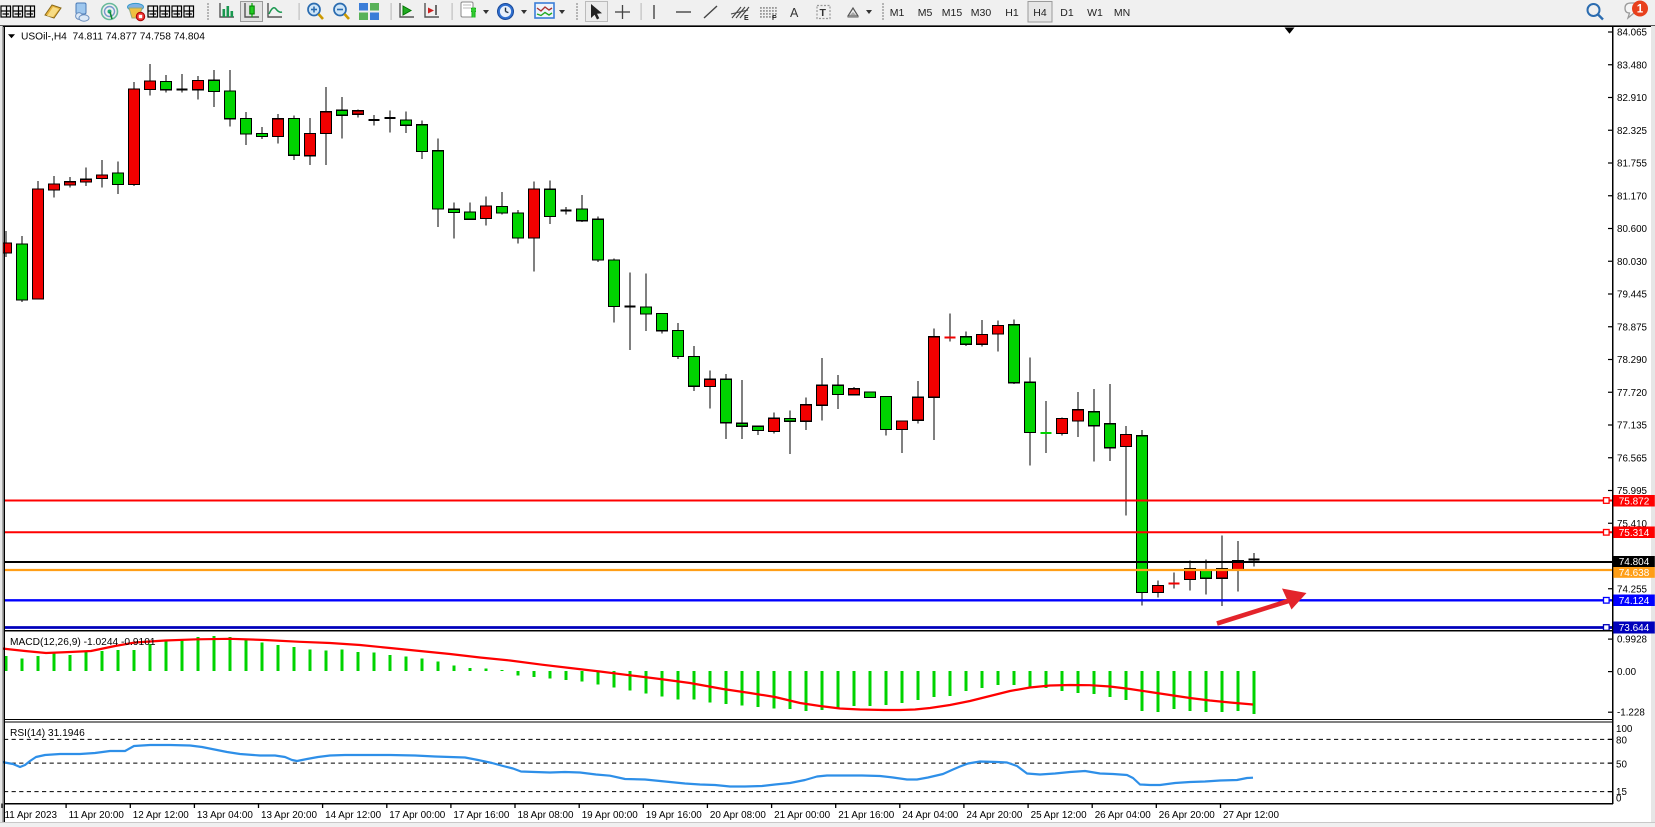 The height and width of the screenshot is (827, 1655). I want to click on svg-text: D1, so click(1067, 13).